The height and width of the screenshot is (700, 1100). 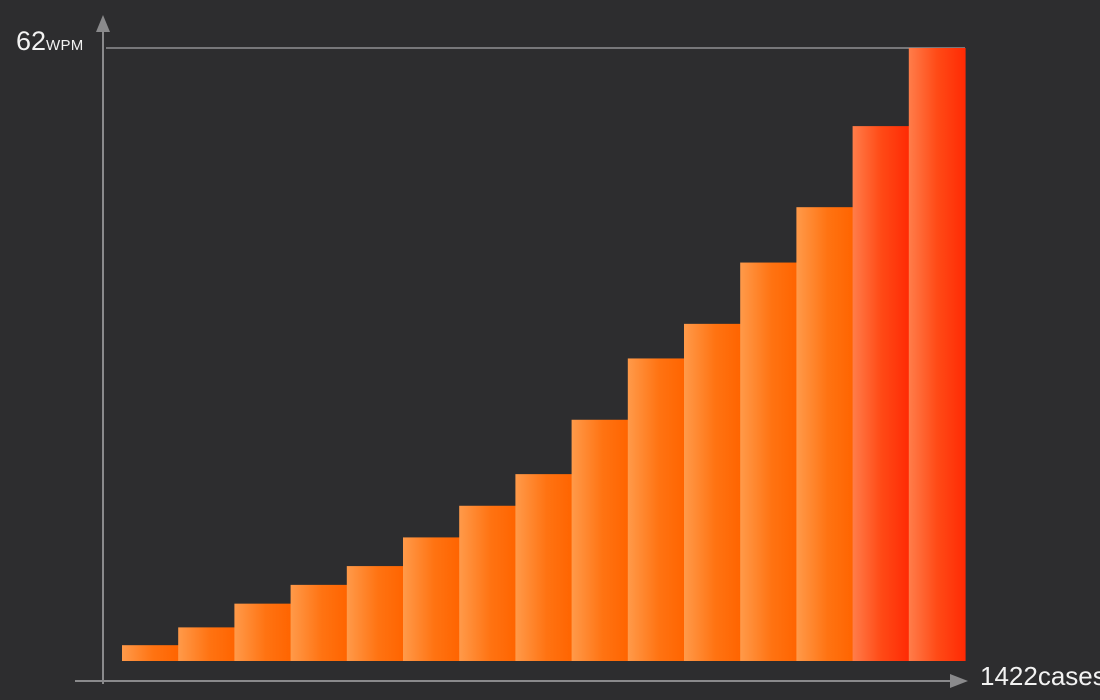 I want to click on x-axis-max-label: 1422cases, so click(x=1040, y=676).